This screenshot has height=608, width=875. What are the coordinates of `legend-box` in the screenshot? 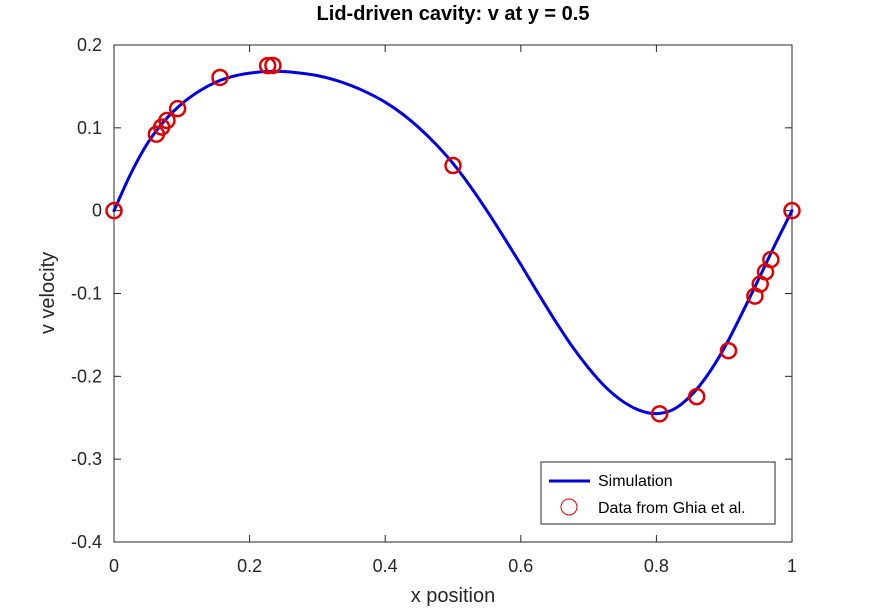 It's located at (658, 493).